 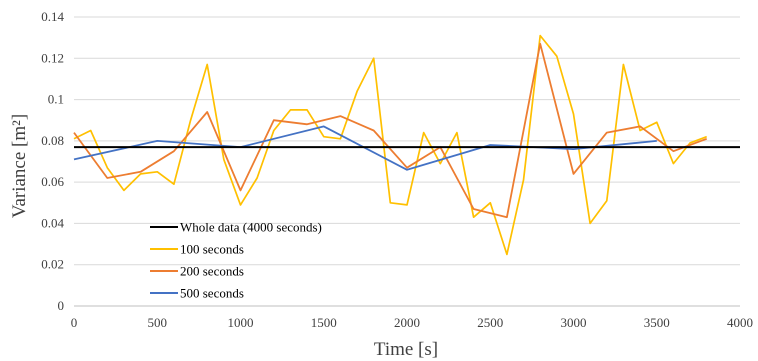 What do you see at coordinates (407, 322) in the screenshot?
I see `x-tick-label: 2000` at bounding box center [407, 322].